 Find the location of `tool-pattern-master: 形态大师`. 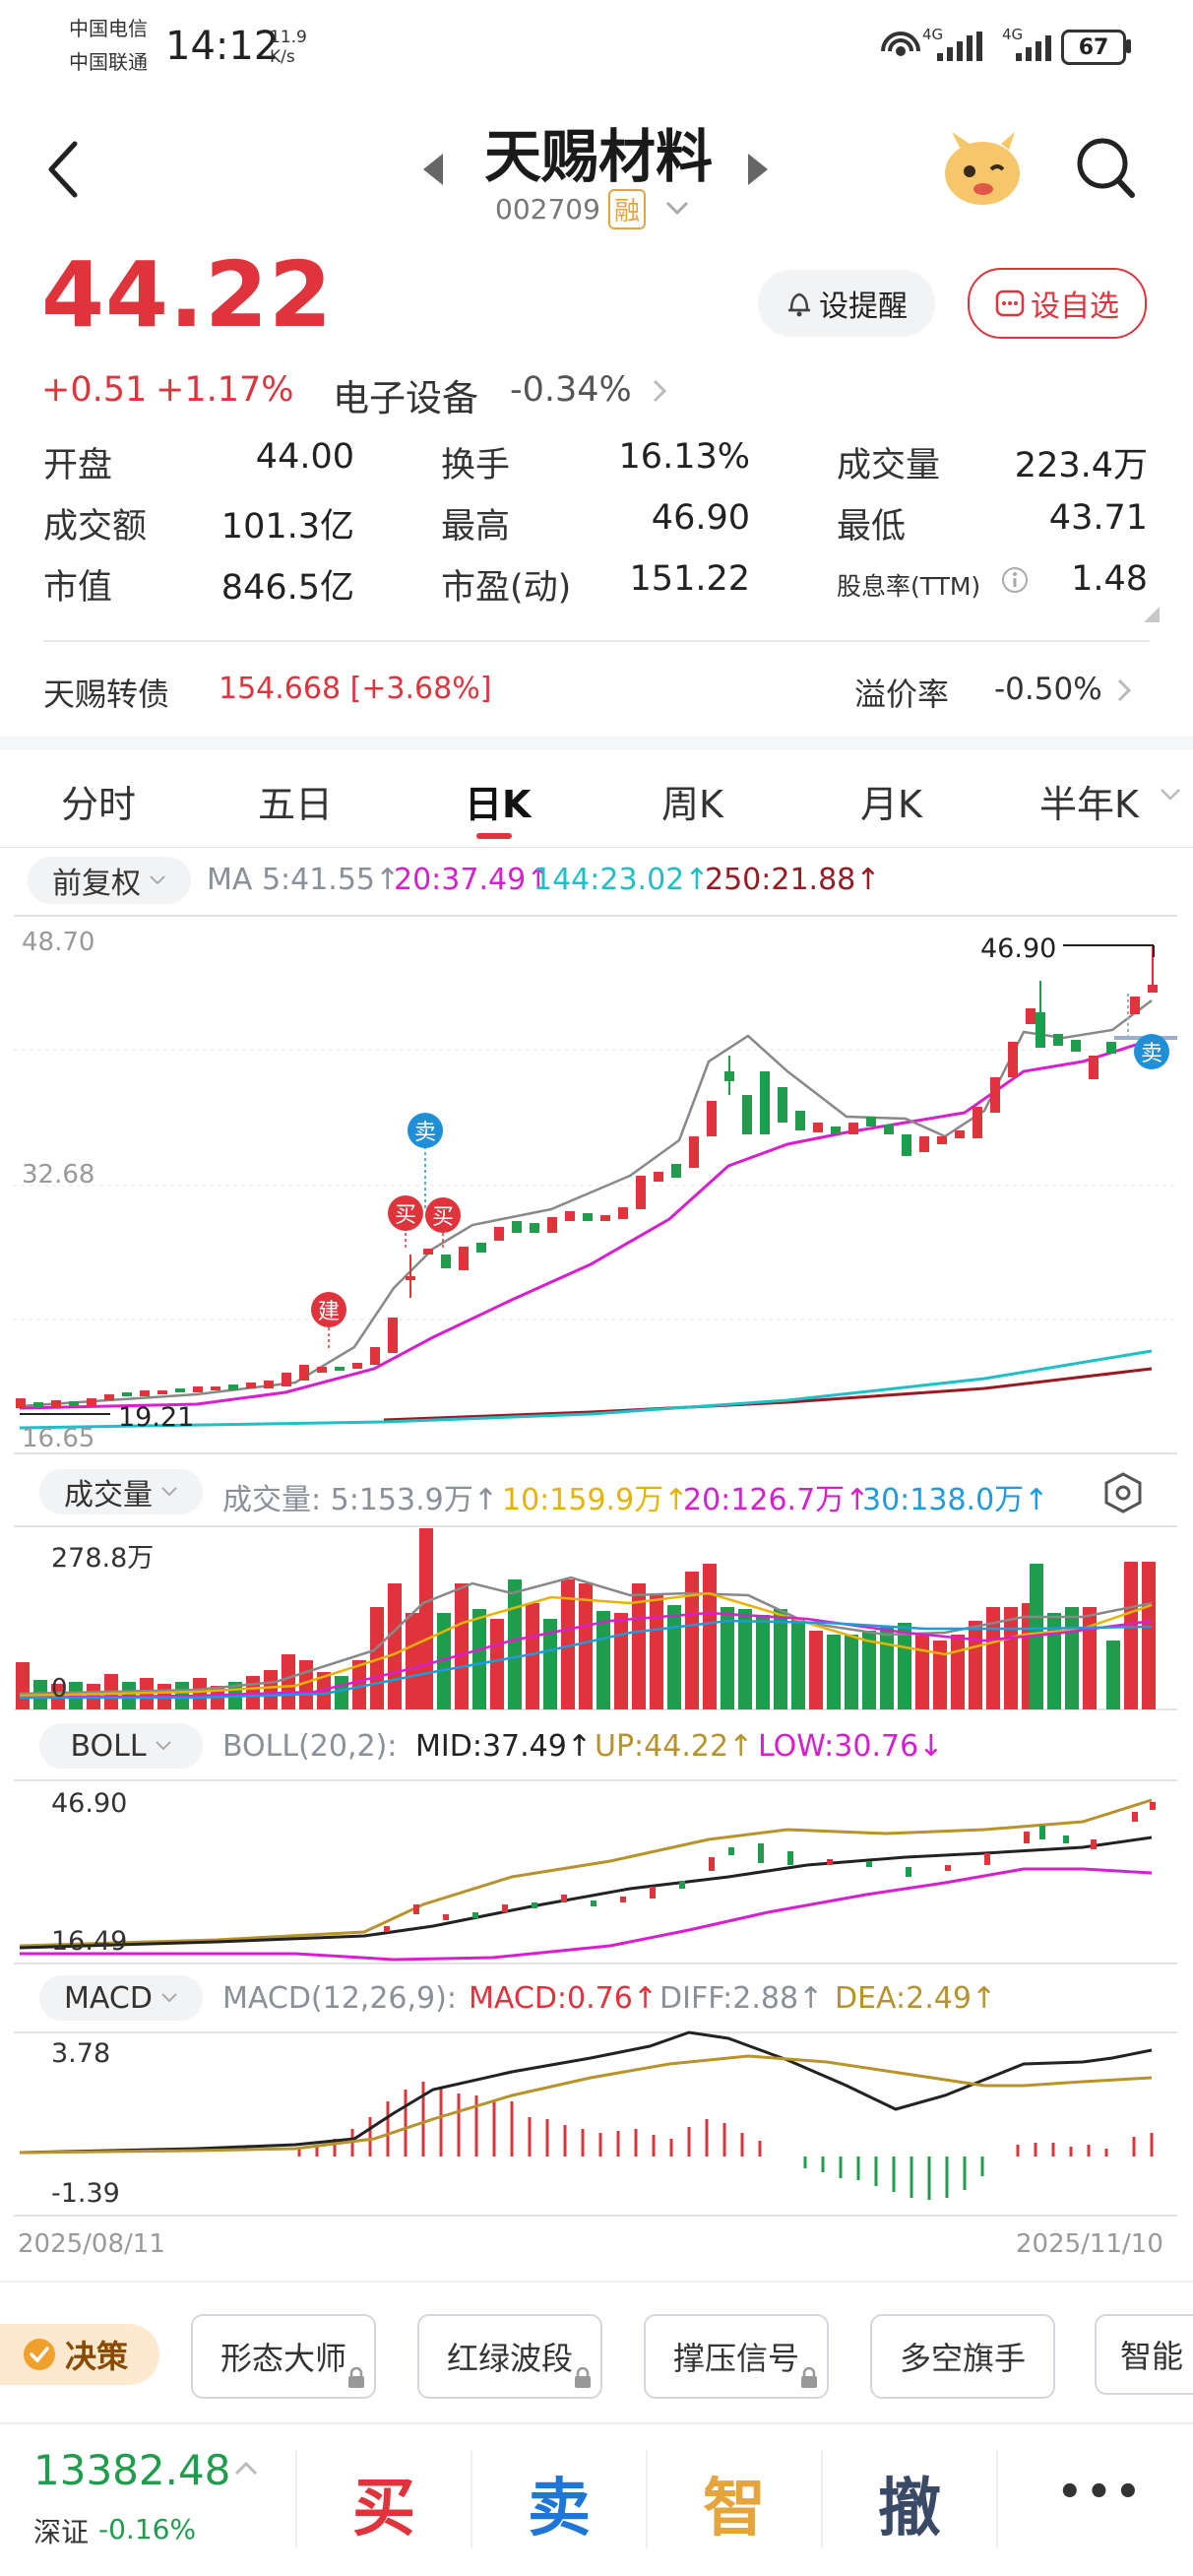

tool-pattern-master: 形态大师 is located at coordinates (283, 2356).